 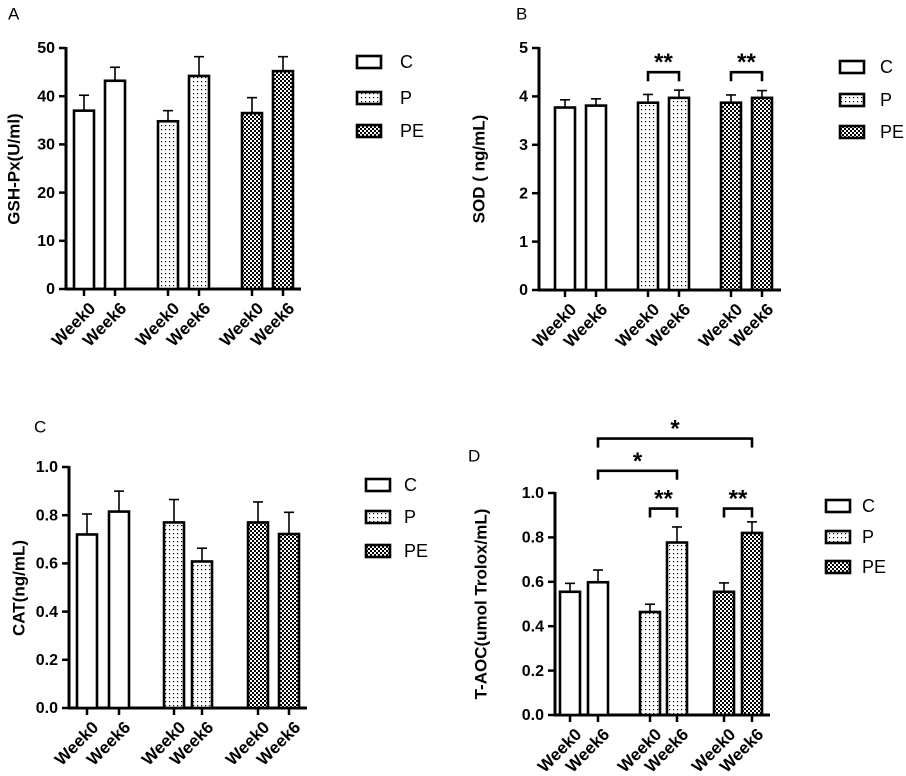 What do you see at coordinates (478, 169) in the screenshot?
I see `y-axis-title: SOD ( ng/mL)` at bounding box center [478, 169].